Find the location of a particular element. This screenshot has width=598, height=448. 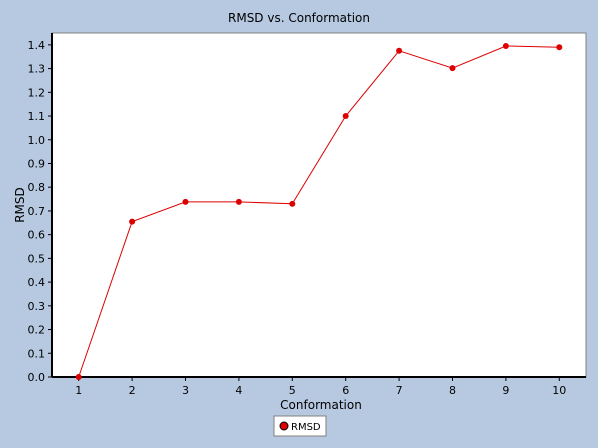

y-axis-label: RMSD is located at coordinates (20, 205).